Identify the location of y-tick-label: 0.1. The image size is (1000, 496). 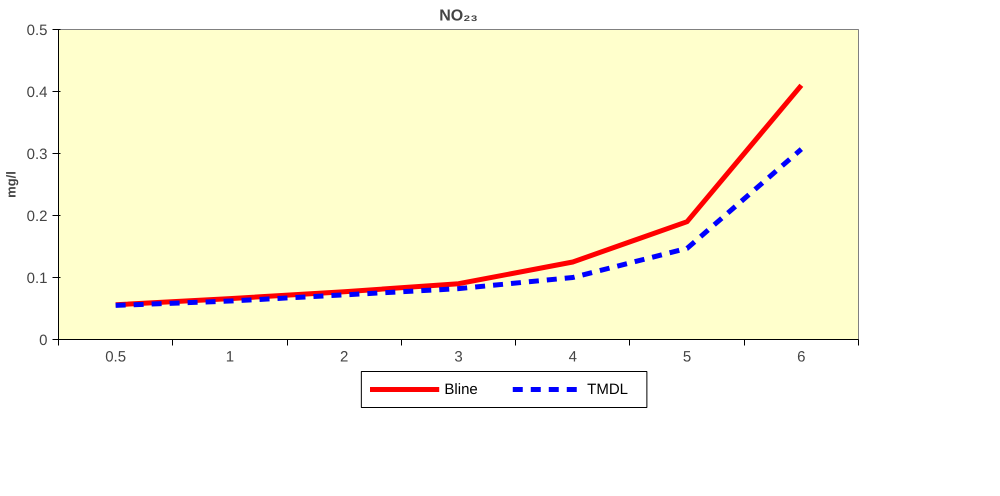
(37, 278).